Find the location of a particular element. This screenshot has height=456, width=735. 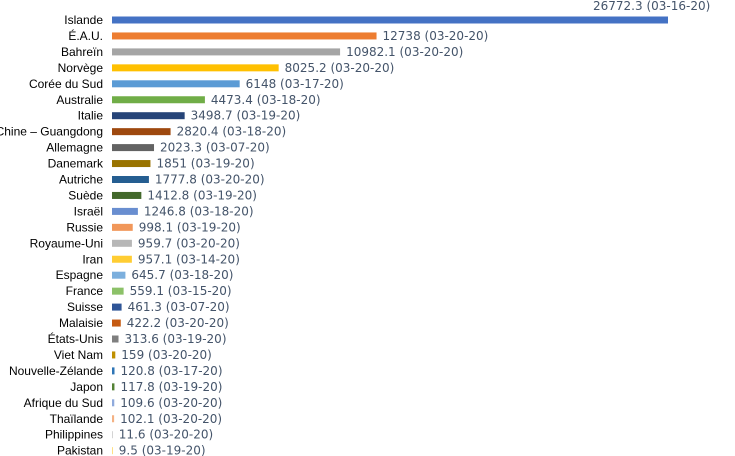

category-label: Russie is located at coordinates (84, 227).